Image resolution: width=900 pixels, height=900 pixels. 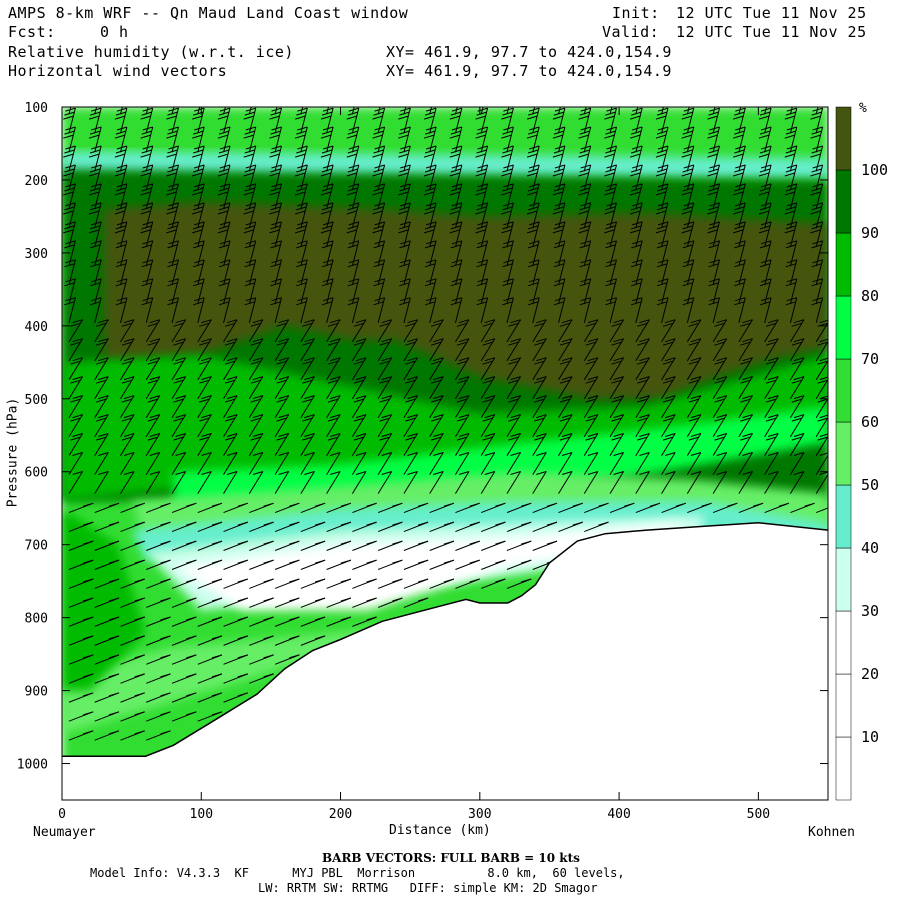 What do you see at coordinates (118, 71) in the screenshot?
I see `field2-label: Horizontal wind vectors` at bounding box center [118, 71].